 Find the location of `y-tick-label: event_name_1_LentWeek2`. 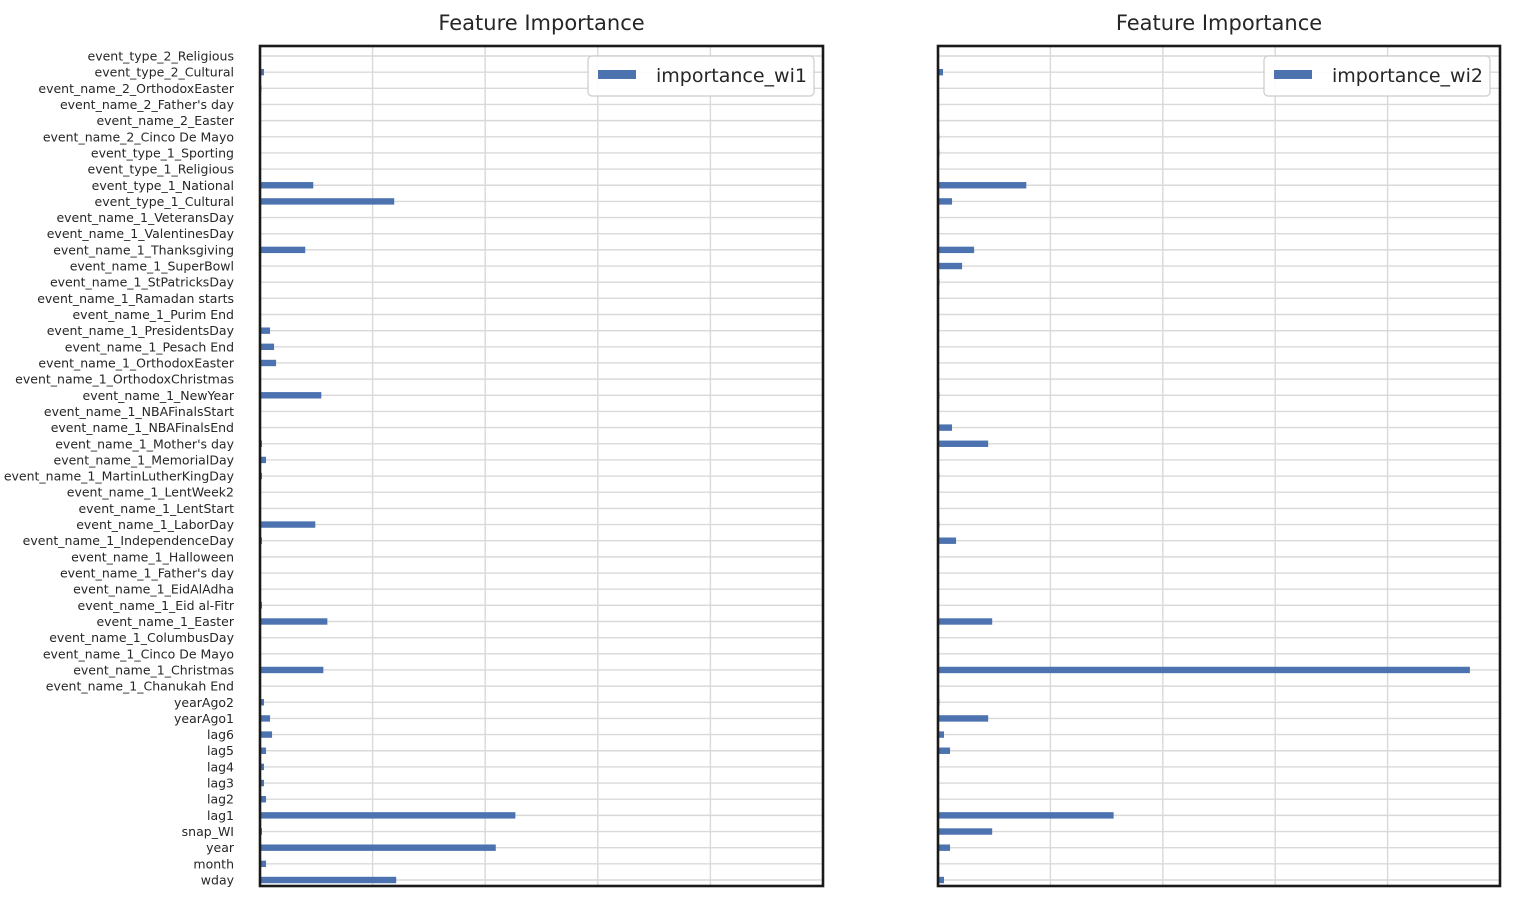

y-tick-label: event_name_1_LentWeek2 is located at coordinates (150, 492).